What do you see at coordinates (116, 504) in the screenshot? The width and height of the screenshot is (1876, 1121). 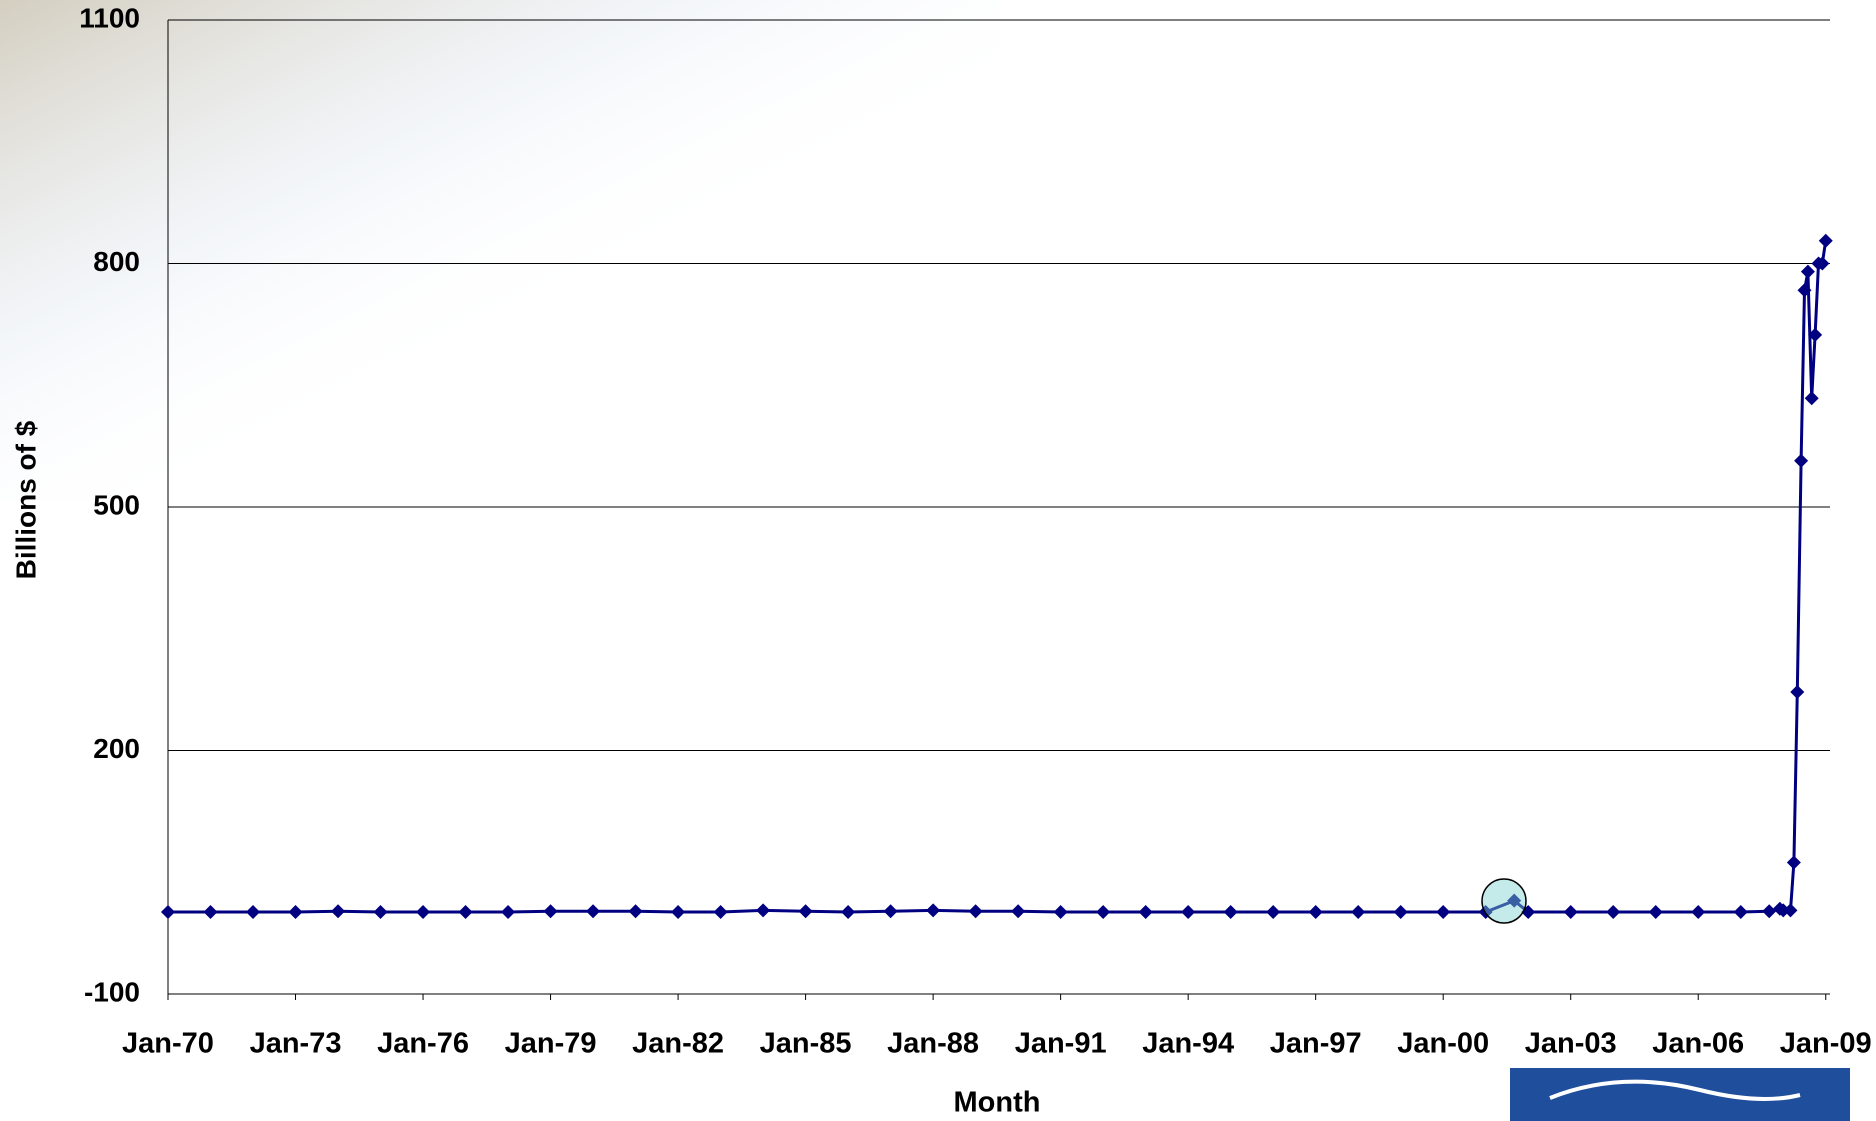 I see `y-tick-label: 500` at bounding box center [116, 504].